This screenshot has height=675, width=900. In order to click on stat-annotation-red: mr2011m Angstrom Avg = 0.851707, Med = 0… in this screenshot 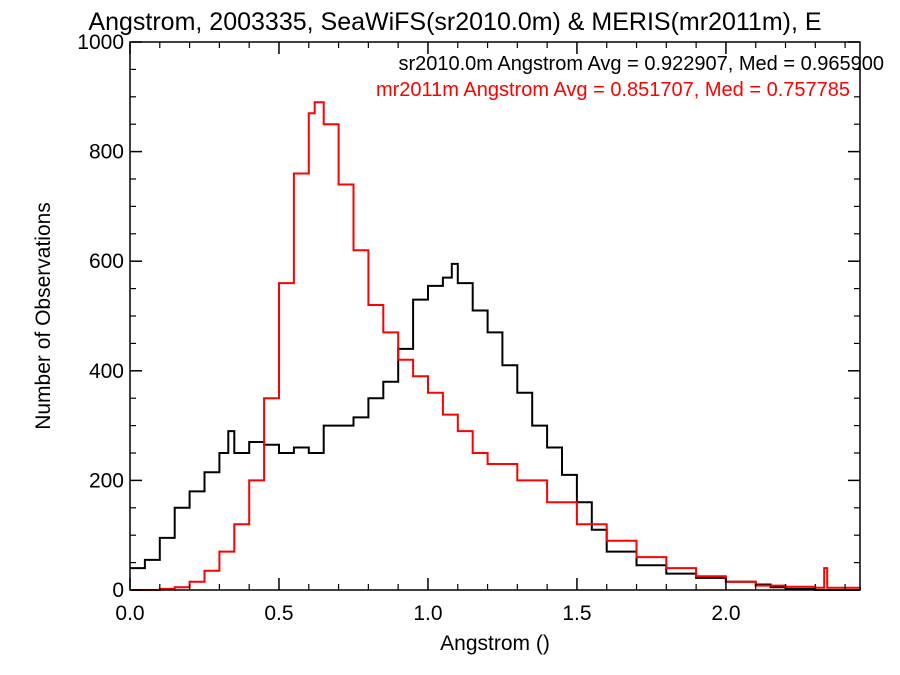, I will do `click(613, 90)`.